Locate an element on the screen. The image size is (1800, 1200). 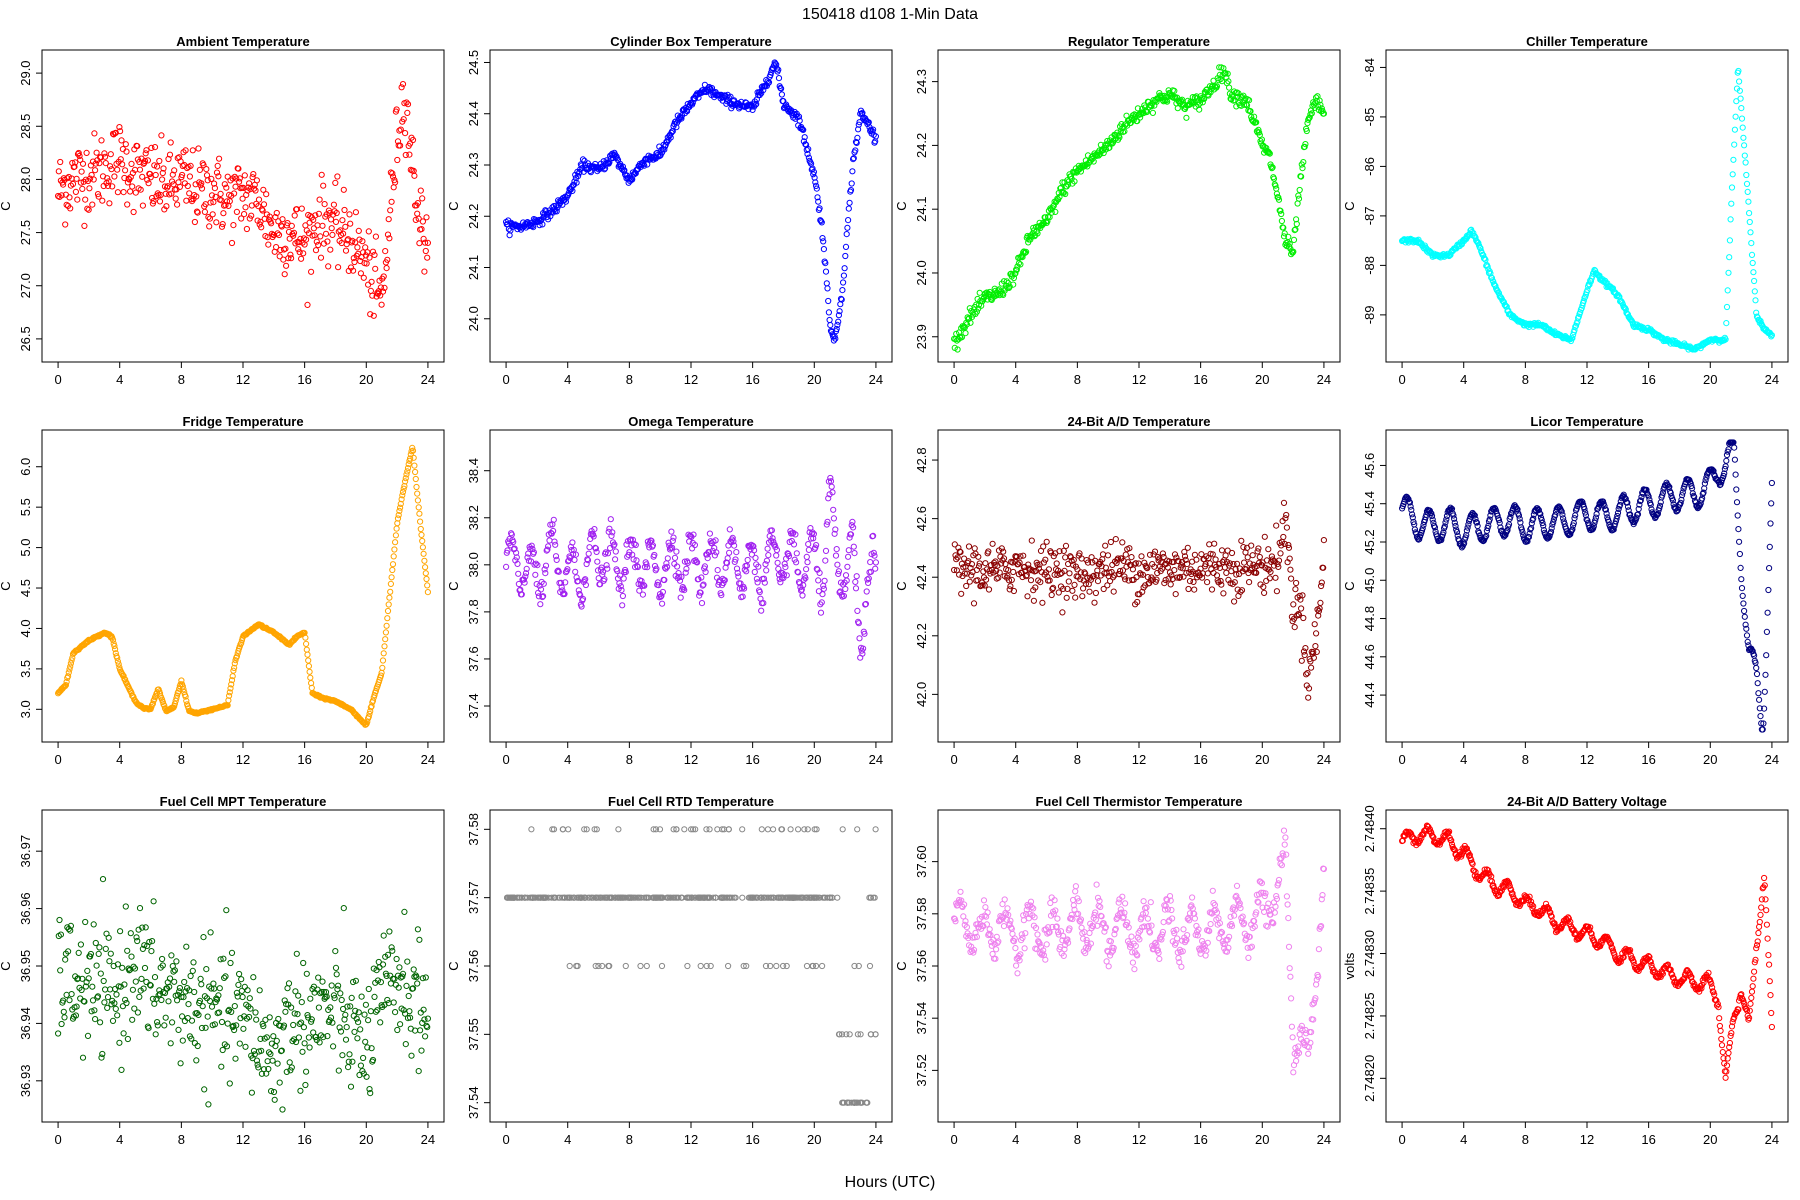
y-axis-label: C is located at coordinates (1349, 585).